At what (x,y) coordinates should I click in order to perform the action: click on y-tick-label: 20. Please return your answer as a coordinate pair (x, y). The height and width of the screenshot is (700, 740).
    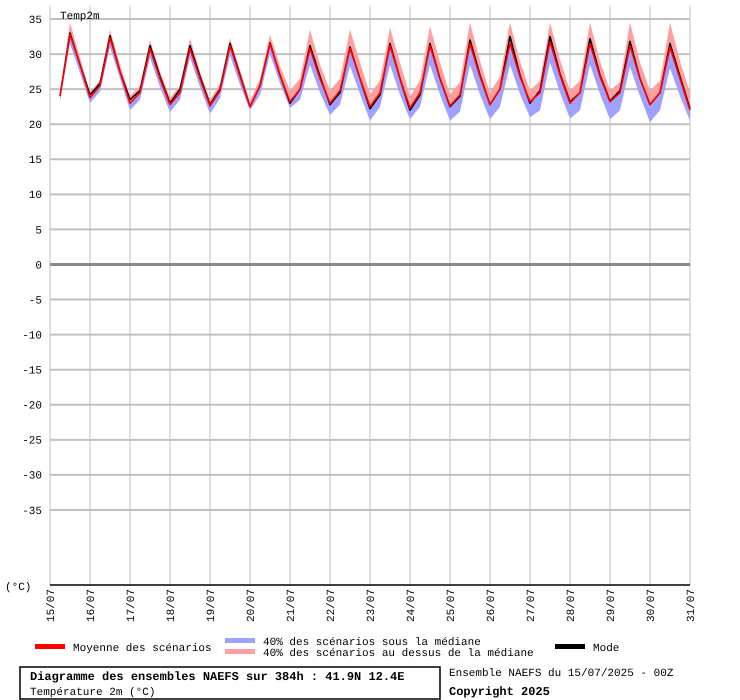
    Looking at the image, I should click on (35, 126).